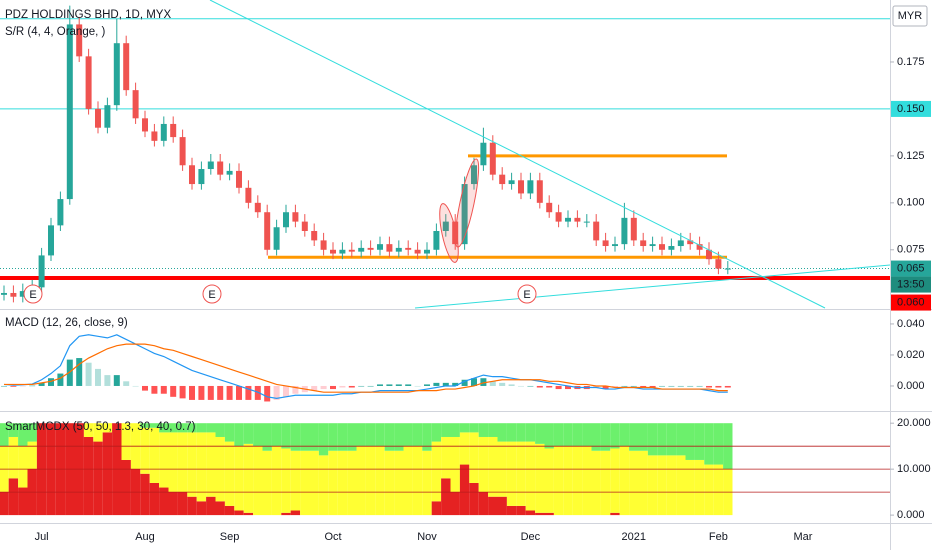 Image resolution: width=932 pixels, height=550 pixels. I want to click on x-tick-label: Sep, so click(230, 537).